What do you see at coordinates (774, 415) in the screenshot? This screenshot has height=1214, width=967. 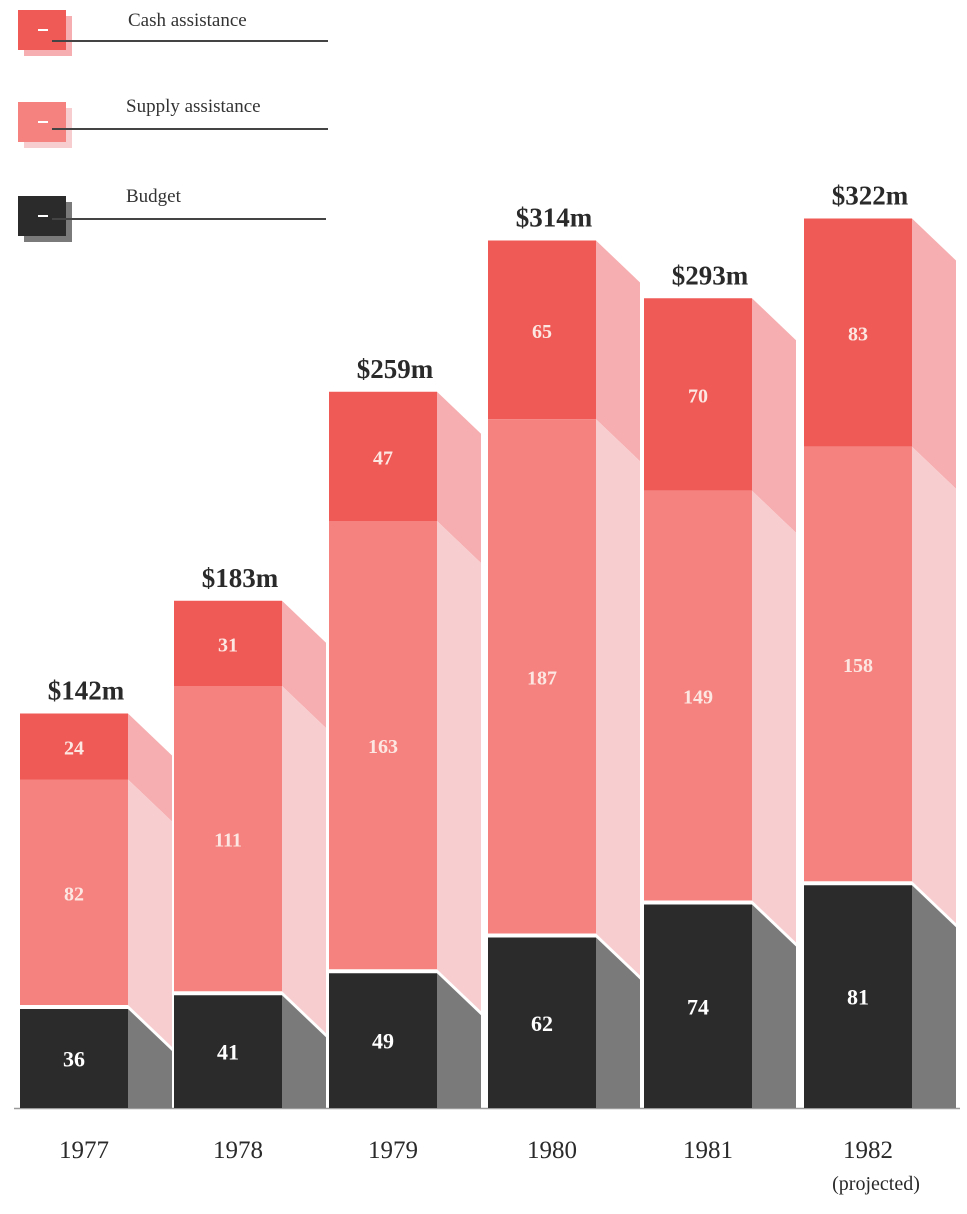 I see `bar-side-cash-1981` at bounding box center [774, 415].